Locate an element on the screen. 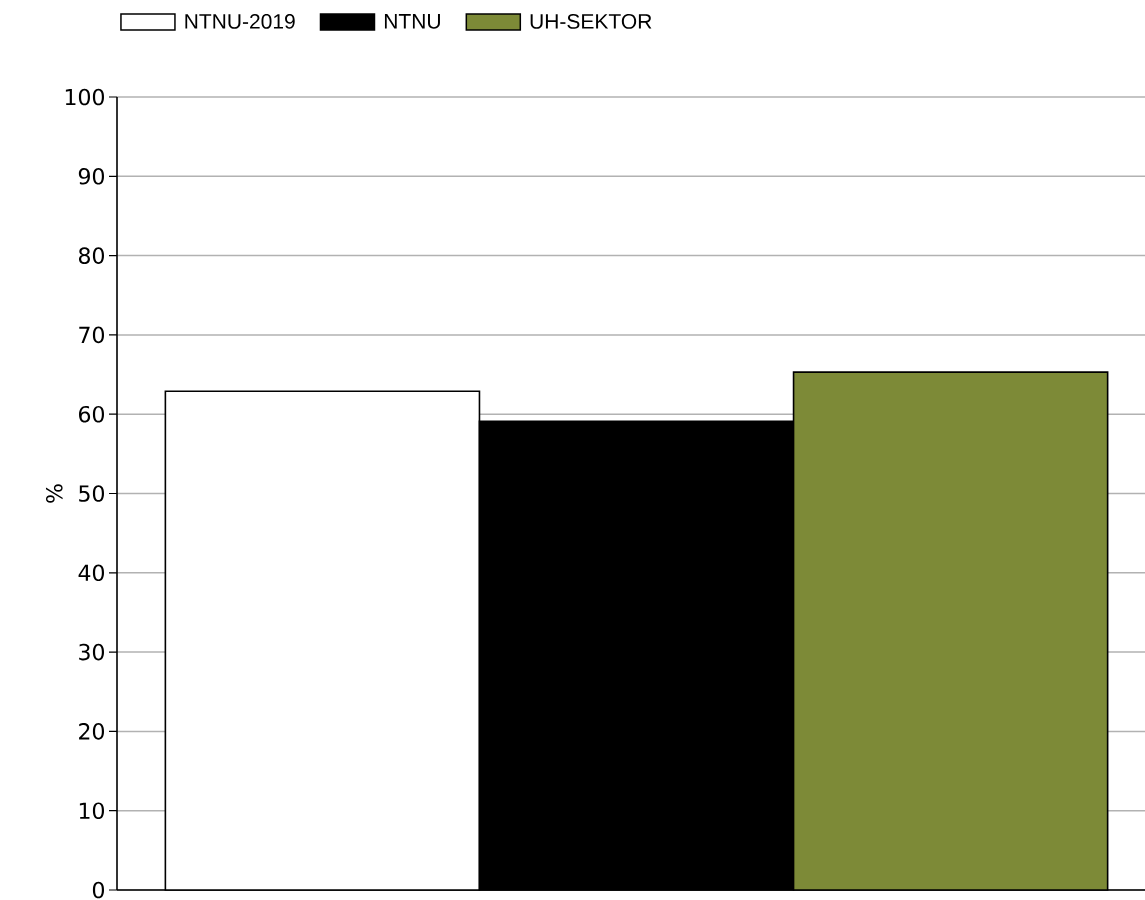 This screenshot has height=900, width=1145. y-tick-label: 40 is located at coordinates (91, 573).